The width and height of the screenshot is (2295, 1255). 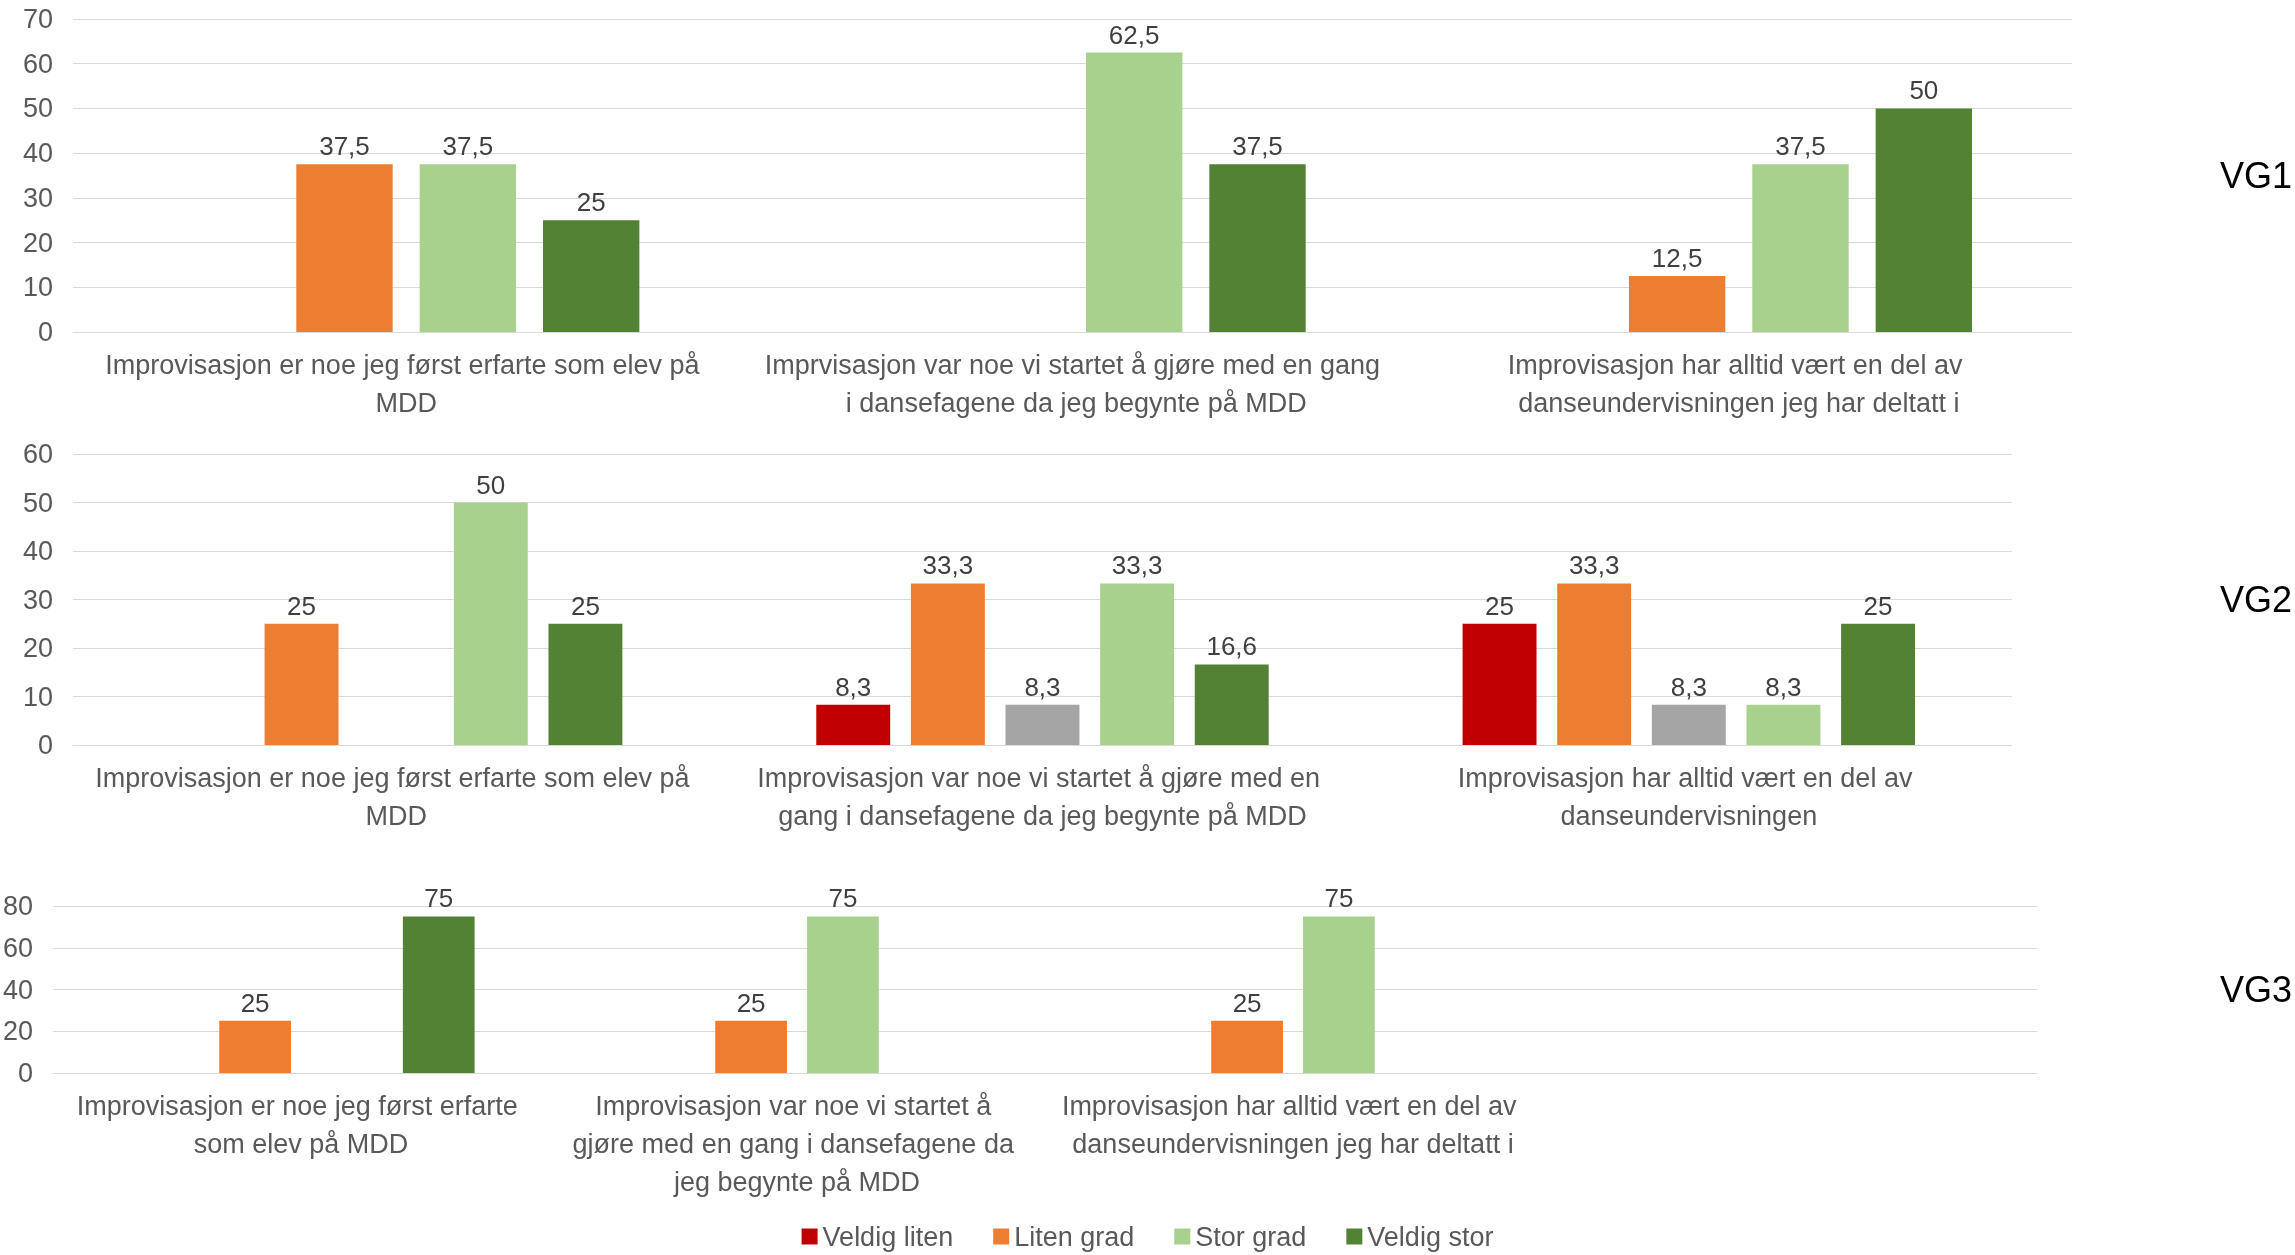 I want to click on y-tick-label: 80, so click(x=18, y=906).